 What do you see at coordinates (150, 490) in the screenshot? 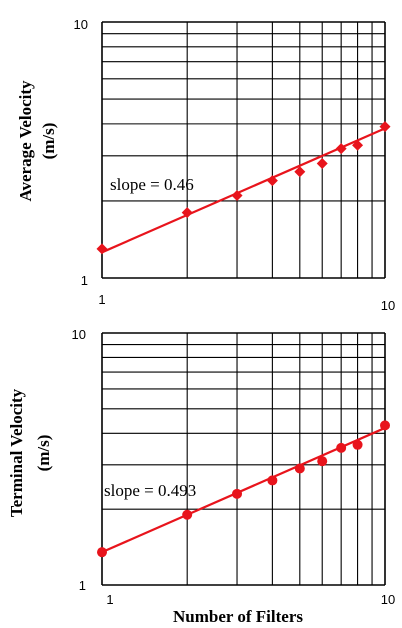
I see `slope-annotation: slope = 0.493` at bounding box center [150, 490].